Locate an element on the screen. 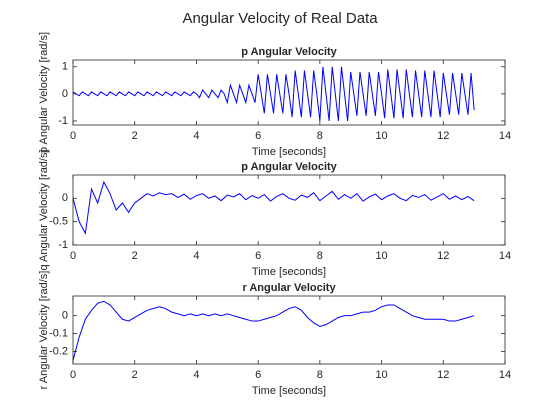 This screenshot has height=420, width=560. subplot-title: r Angular Velocity is located at coordinates (289, 288).